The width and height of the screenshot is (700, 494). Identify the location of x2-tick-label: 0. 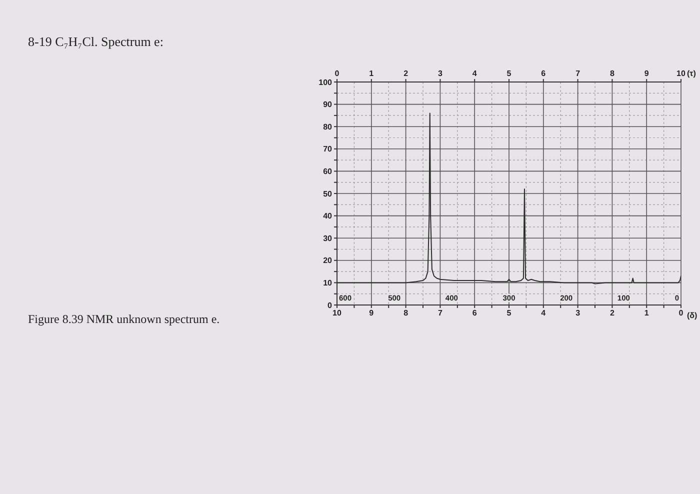
(337, 73).